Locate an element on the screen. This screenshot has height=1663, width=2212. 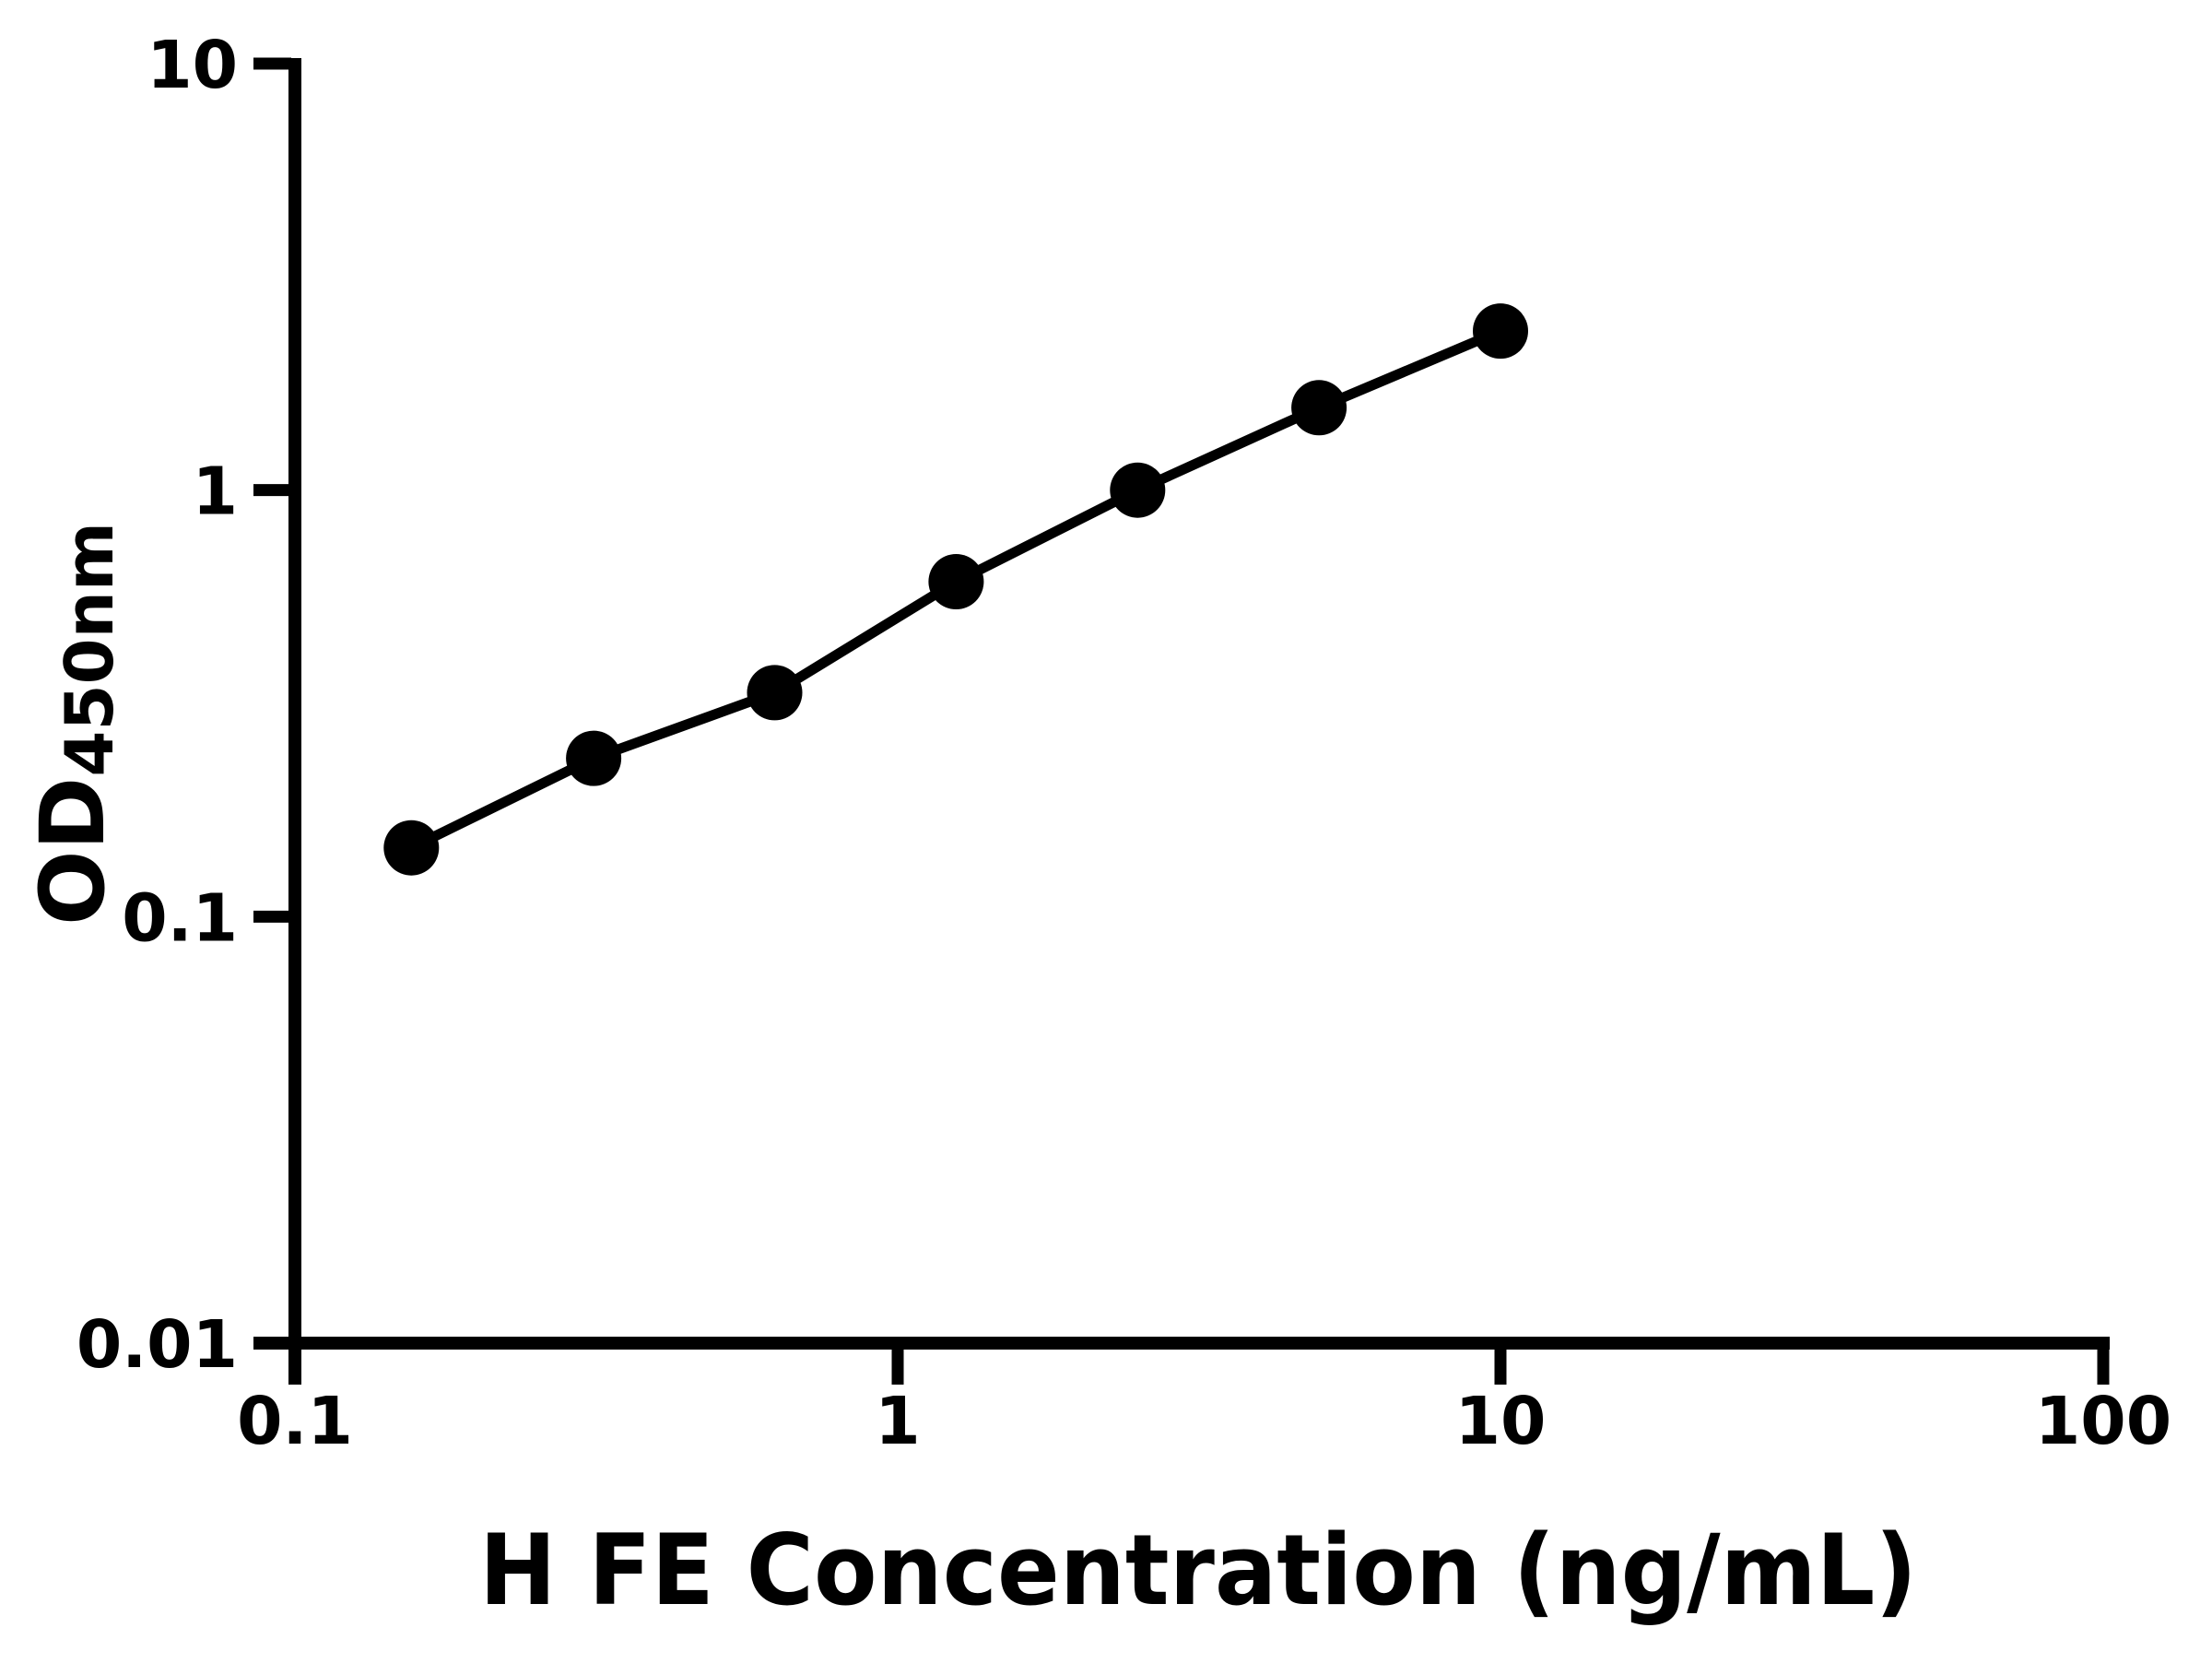
y-axis-title-subscript: 450nm is located at coordinates (89, 649).